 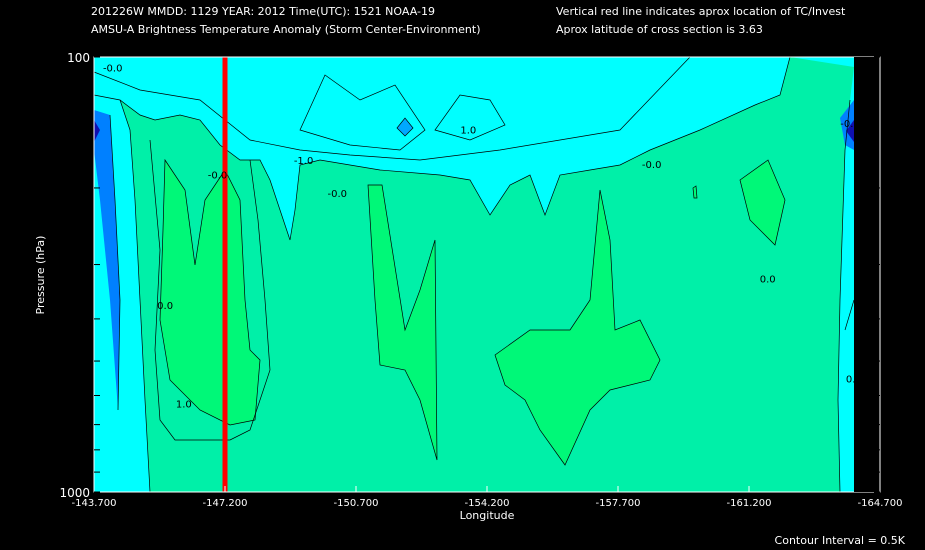 What do you see at coordinates (839, 540) in the screenshot?
I see `contour-interval-note: Contour Interval = 0.5K` at bounding box center [839, 540].